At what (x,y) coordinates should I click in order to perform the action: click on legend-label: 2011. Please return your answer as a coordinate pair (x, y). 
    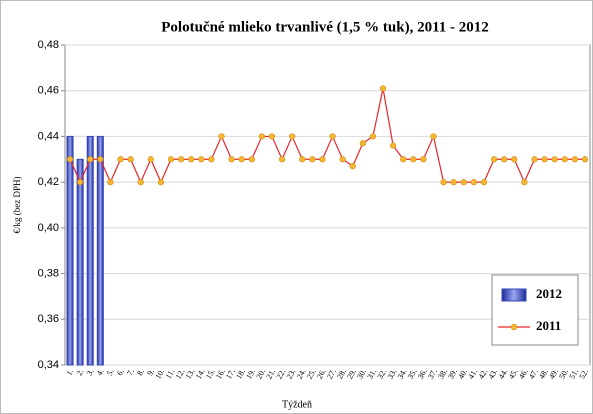
    Looking at the image, I should click on (548, 325).